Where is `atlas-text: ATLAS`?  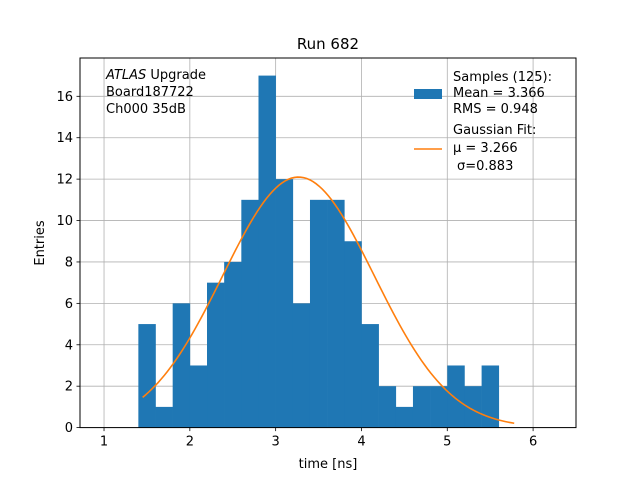 atlas-text: ATLAS is located at coordinates (125, 75).